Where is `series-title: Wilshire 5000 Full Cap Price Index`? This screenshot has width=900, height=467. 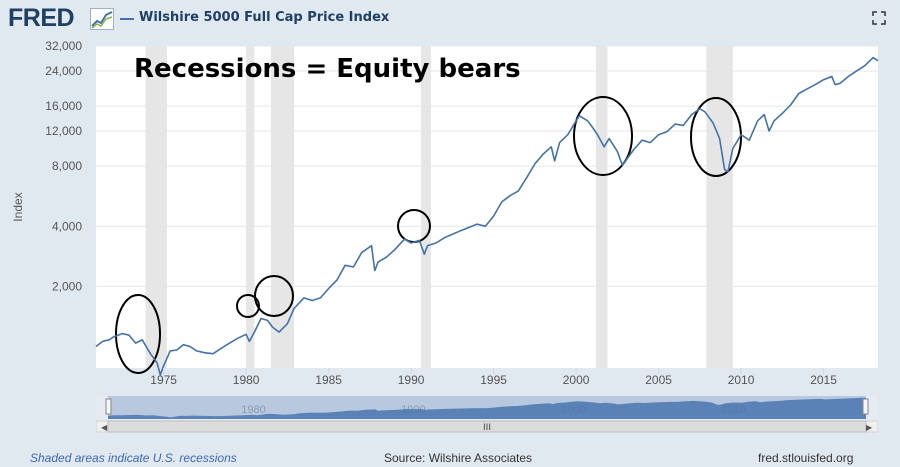 series-title: Wilshire 5000 Full Cap Price Index is located at coordinates (264, 17).